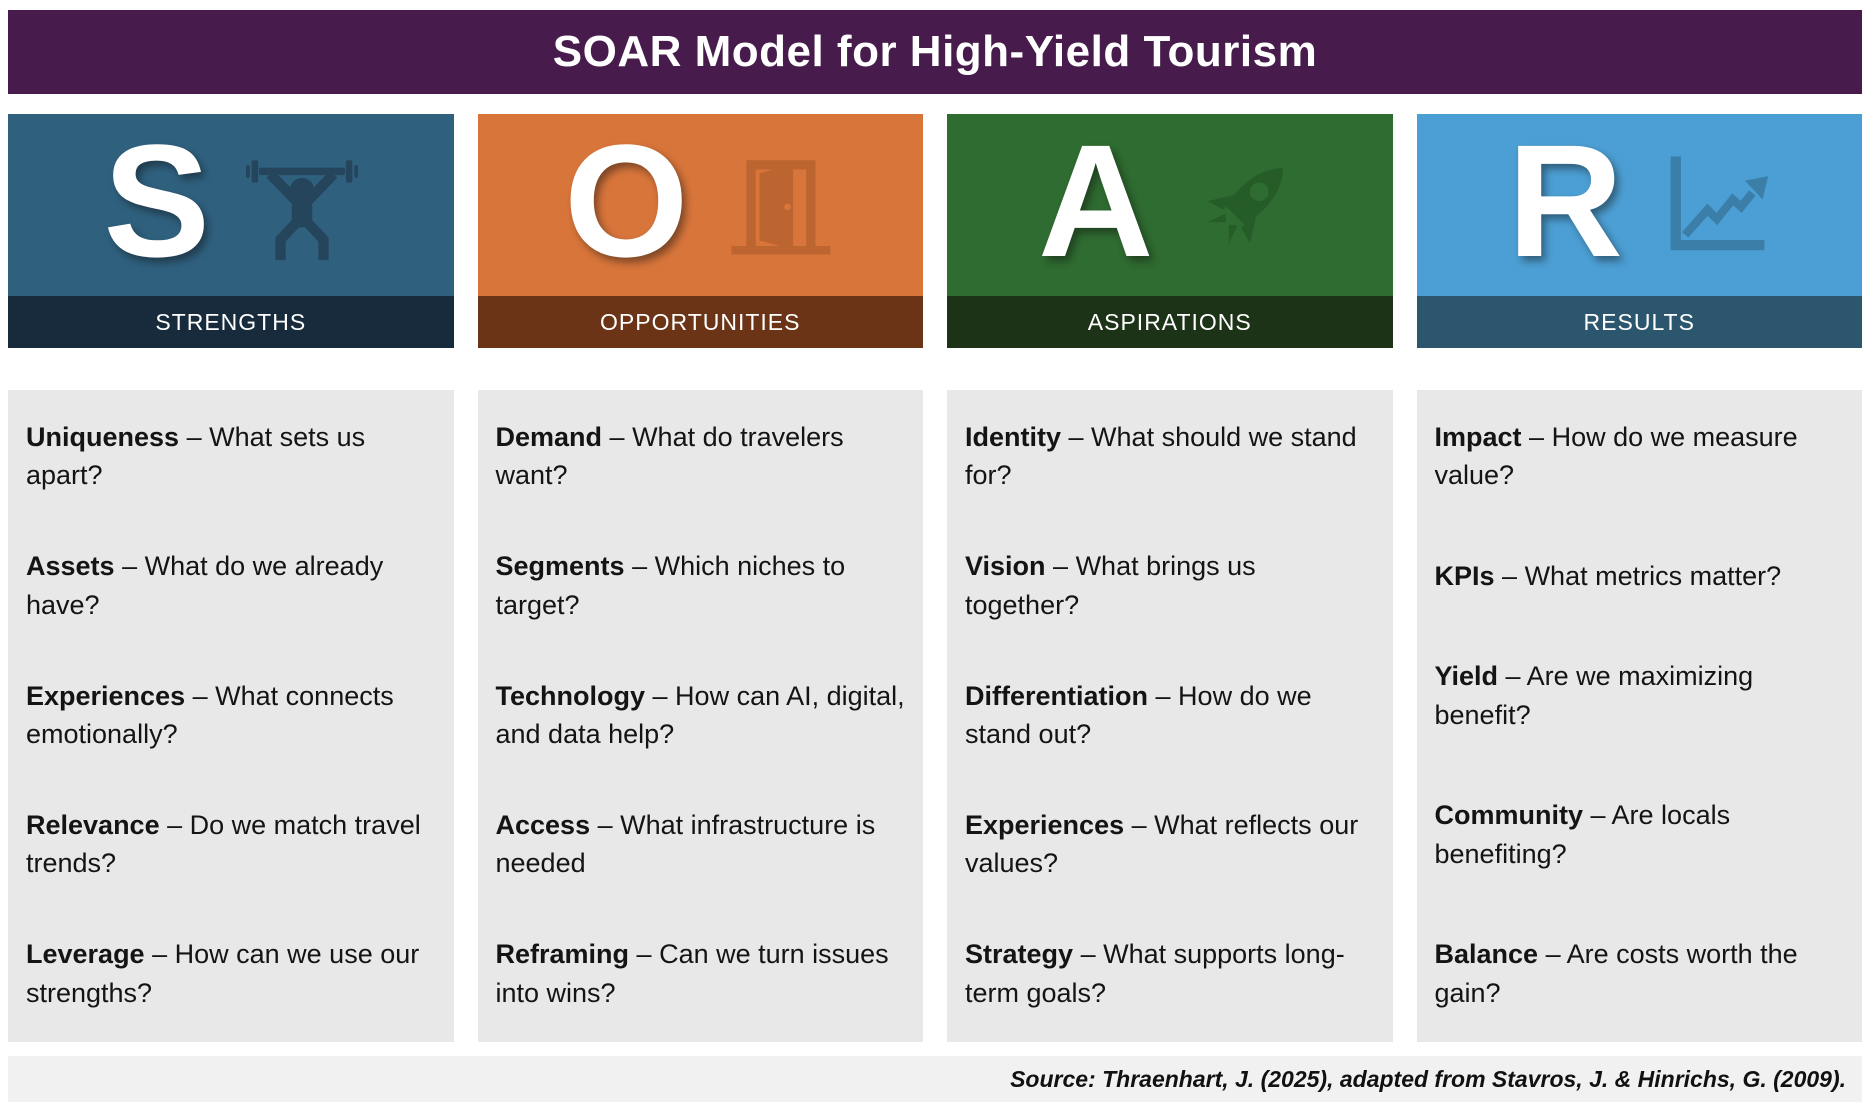  Describe the element at coordinates (231, 205) in the screenshot. I see `strengths-letter-area: S` at that location.